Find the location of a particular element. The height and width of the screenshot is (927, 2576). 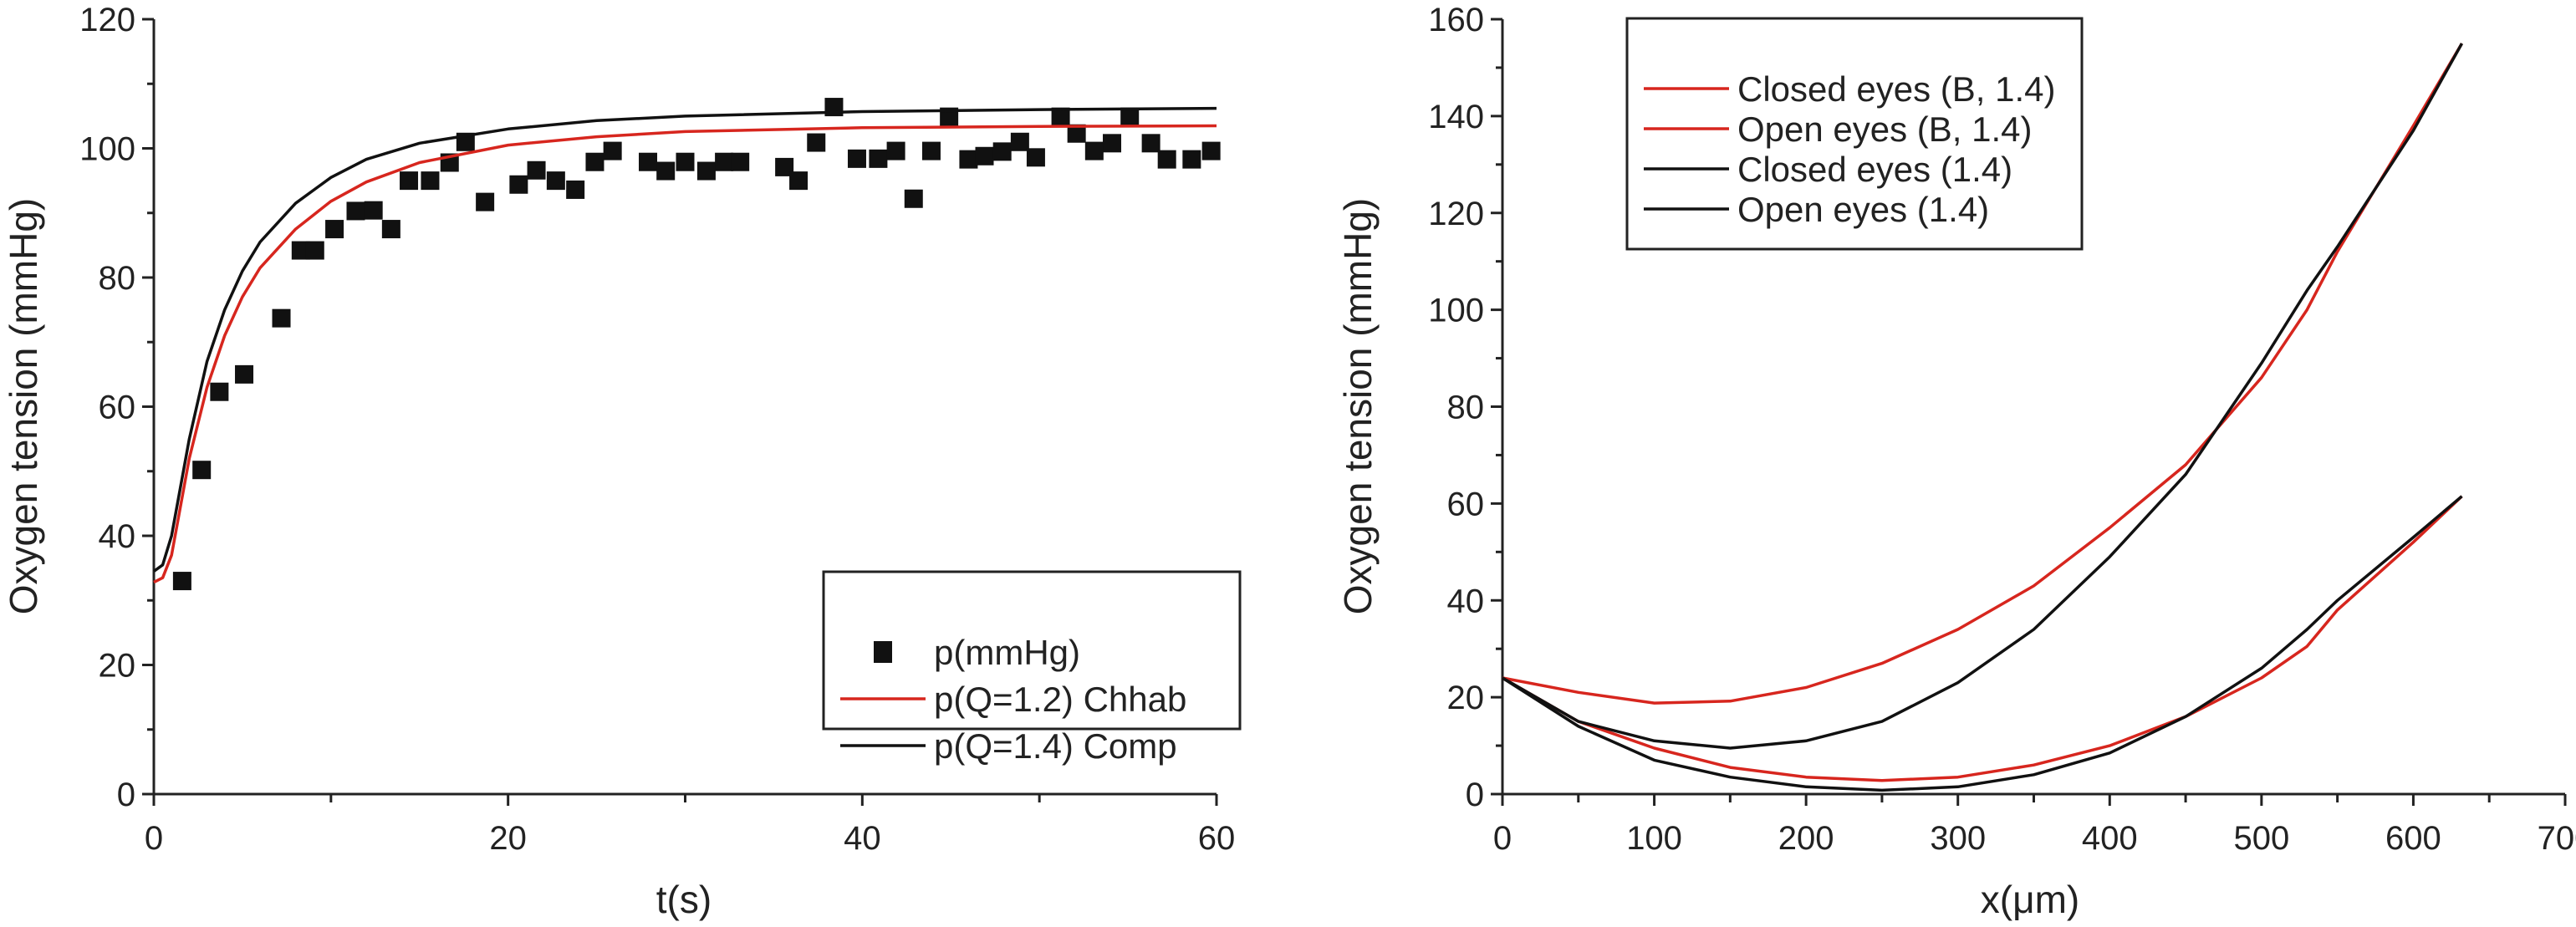

x-tick-label: 500 is located at coordinates (2261, 838).